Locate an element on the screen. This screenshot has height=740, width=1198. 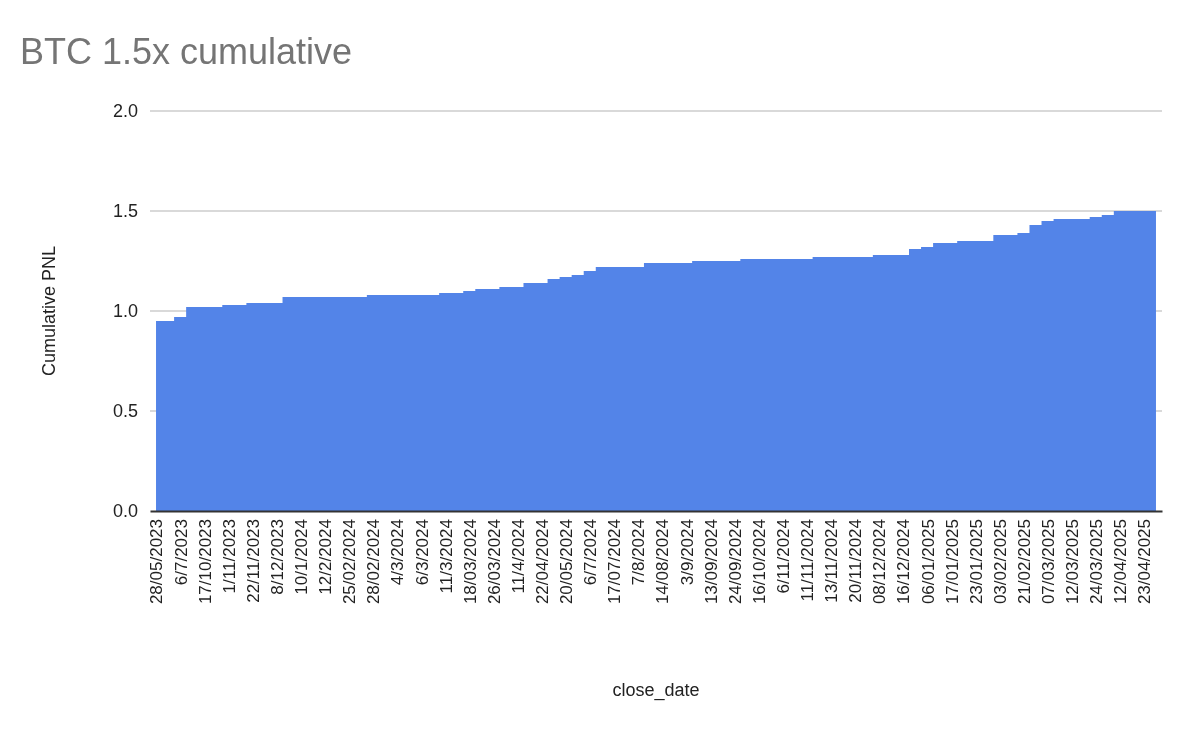
x-tick-label: 23/04/2025 is located at coordinates (1145, 562).